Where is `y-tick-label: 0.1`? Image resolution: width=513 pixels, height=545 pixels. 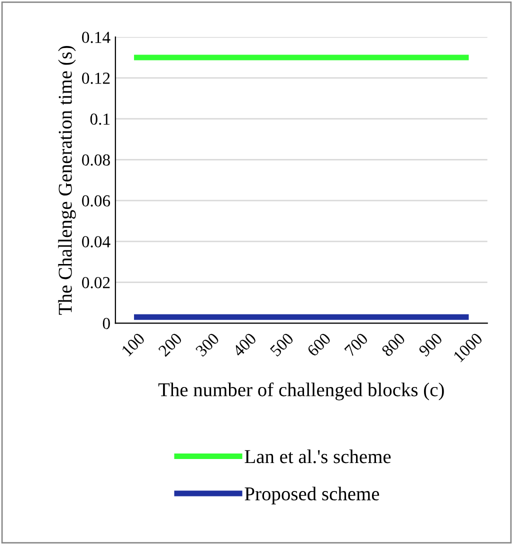
y-tick-label: 0.1 is located at coordinates (100, 119).